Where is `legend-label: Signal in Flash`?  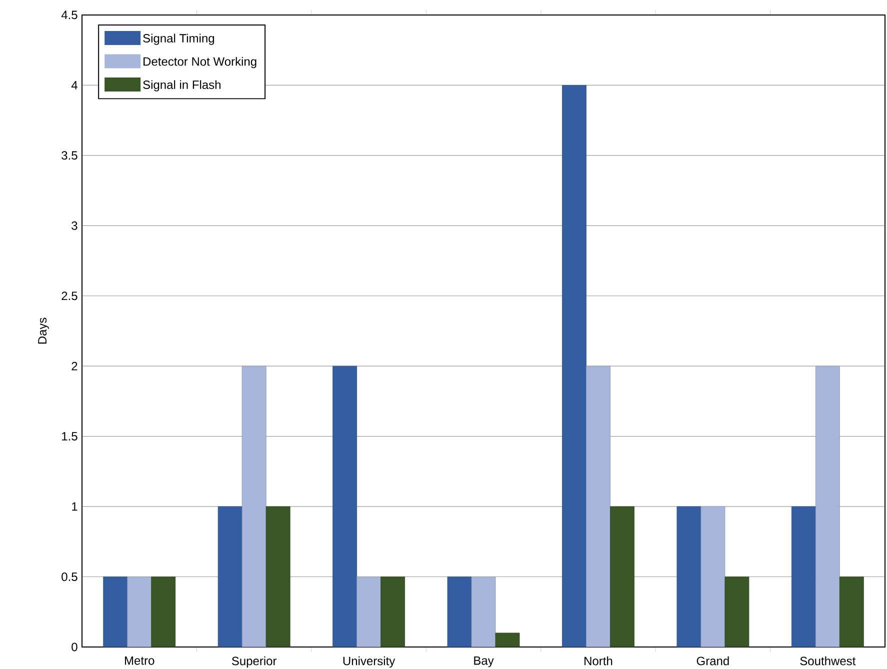
legend-label: Signal in Flash is located at coordinates (181, 86).